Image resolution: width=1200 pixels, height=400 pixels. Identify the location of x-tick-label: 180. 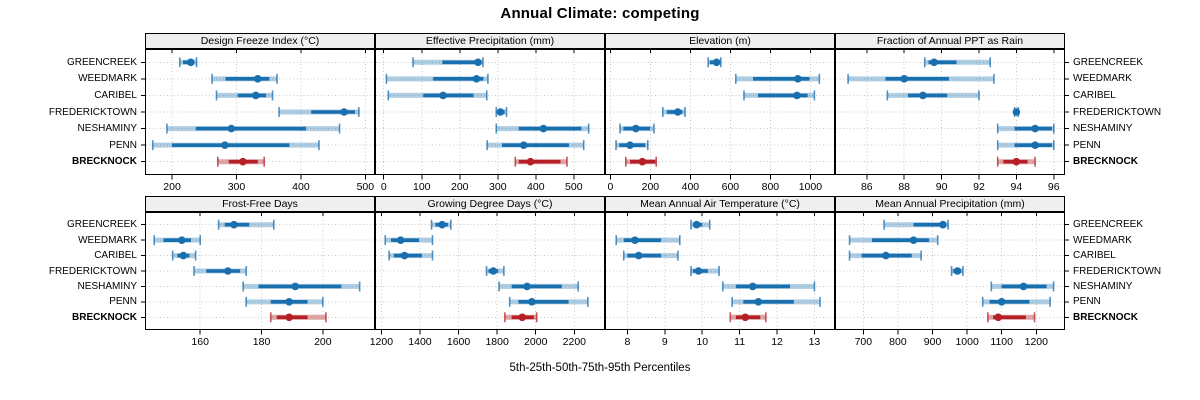
(262, 342).